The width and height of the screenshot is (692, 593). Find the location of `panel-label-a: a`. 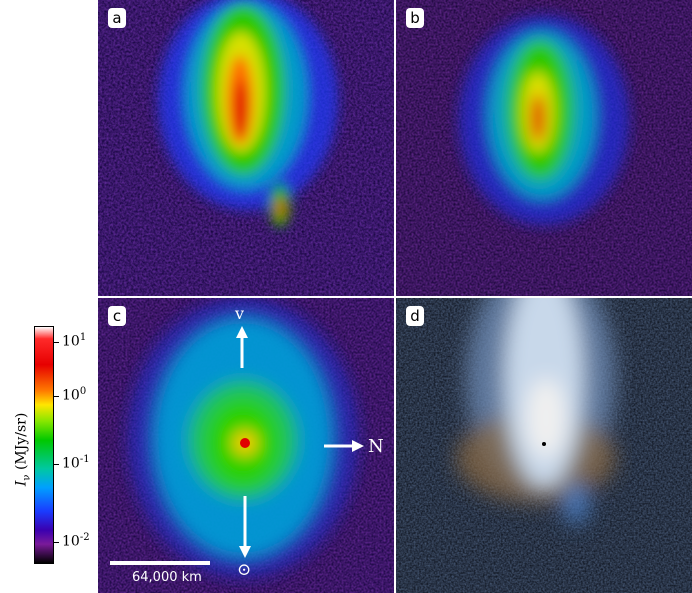

panel-label-a: a is located at coordinates (117, 18).